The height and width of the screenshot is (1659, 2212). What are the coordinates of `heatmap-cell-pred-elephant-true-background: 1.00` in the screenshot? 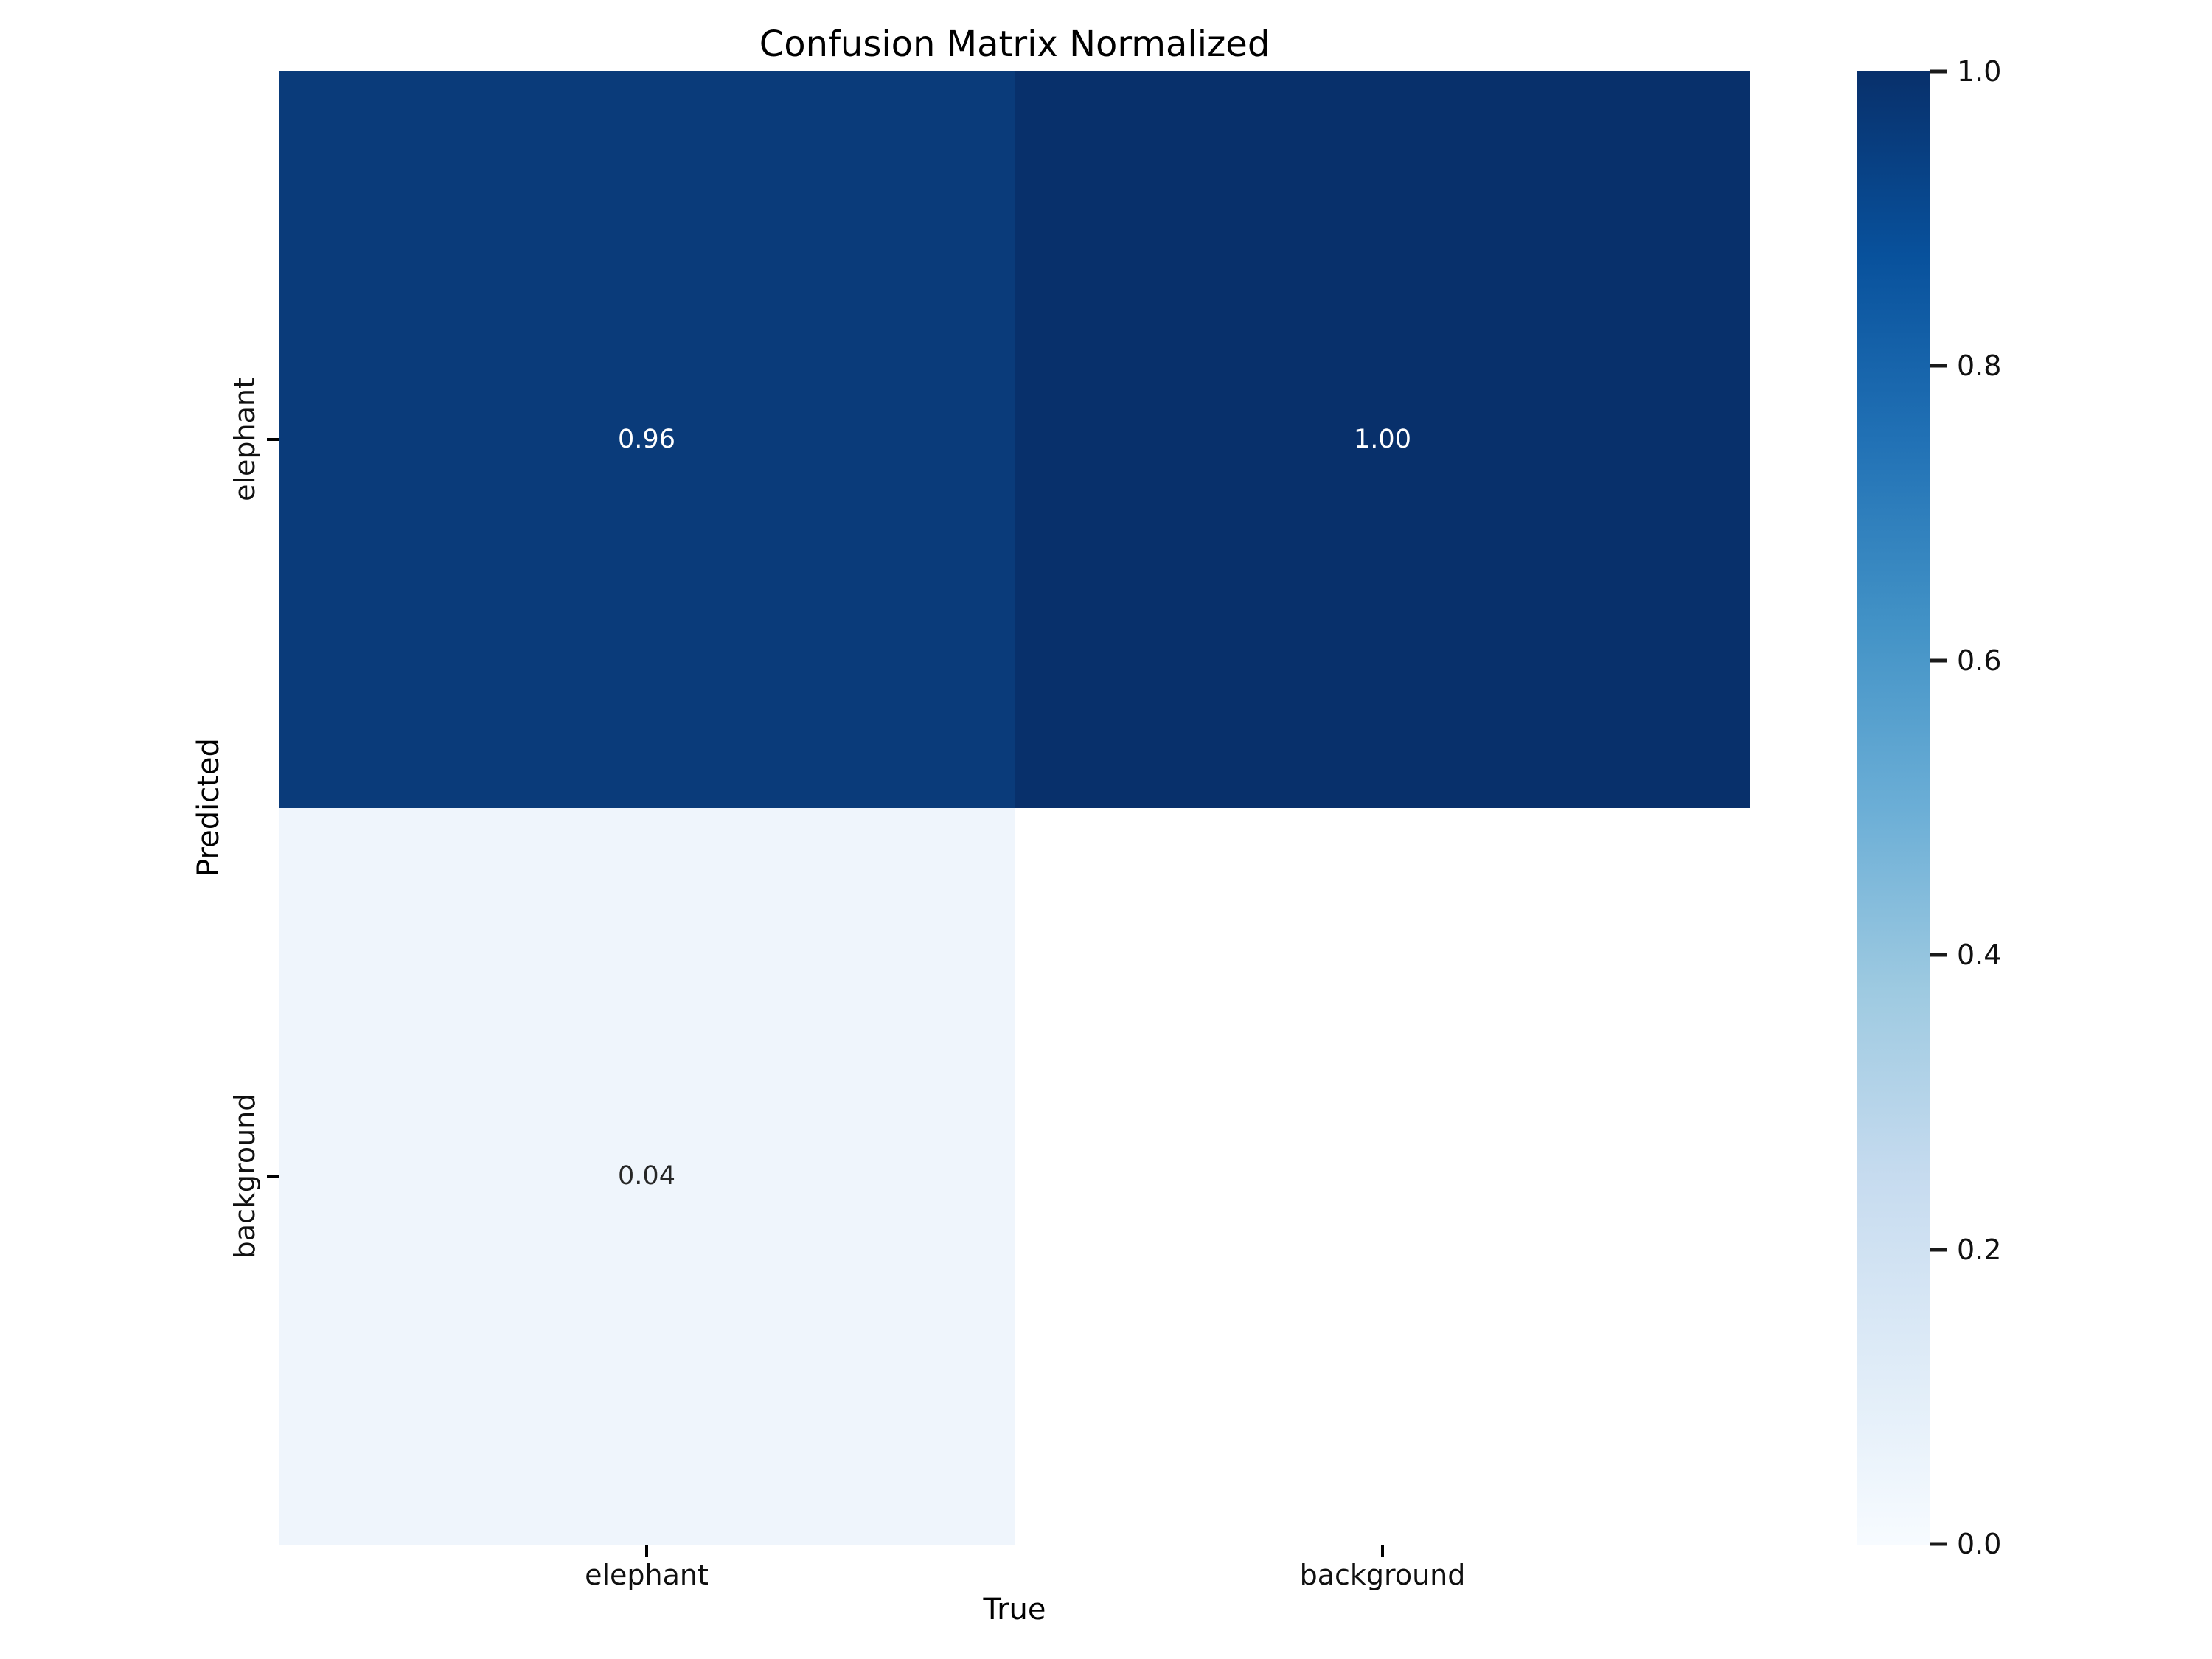 It's located at (1382, 439).